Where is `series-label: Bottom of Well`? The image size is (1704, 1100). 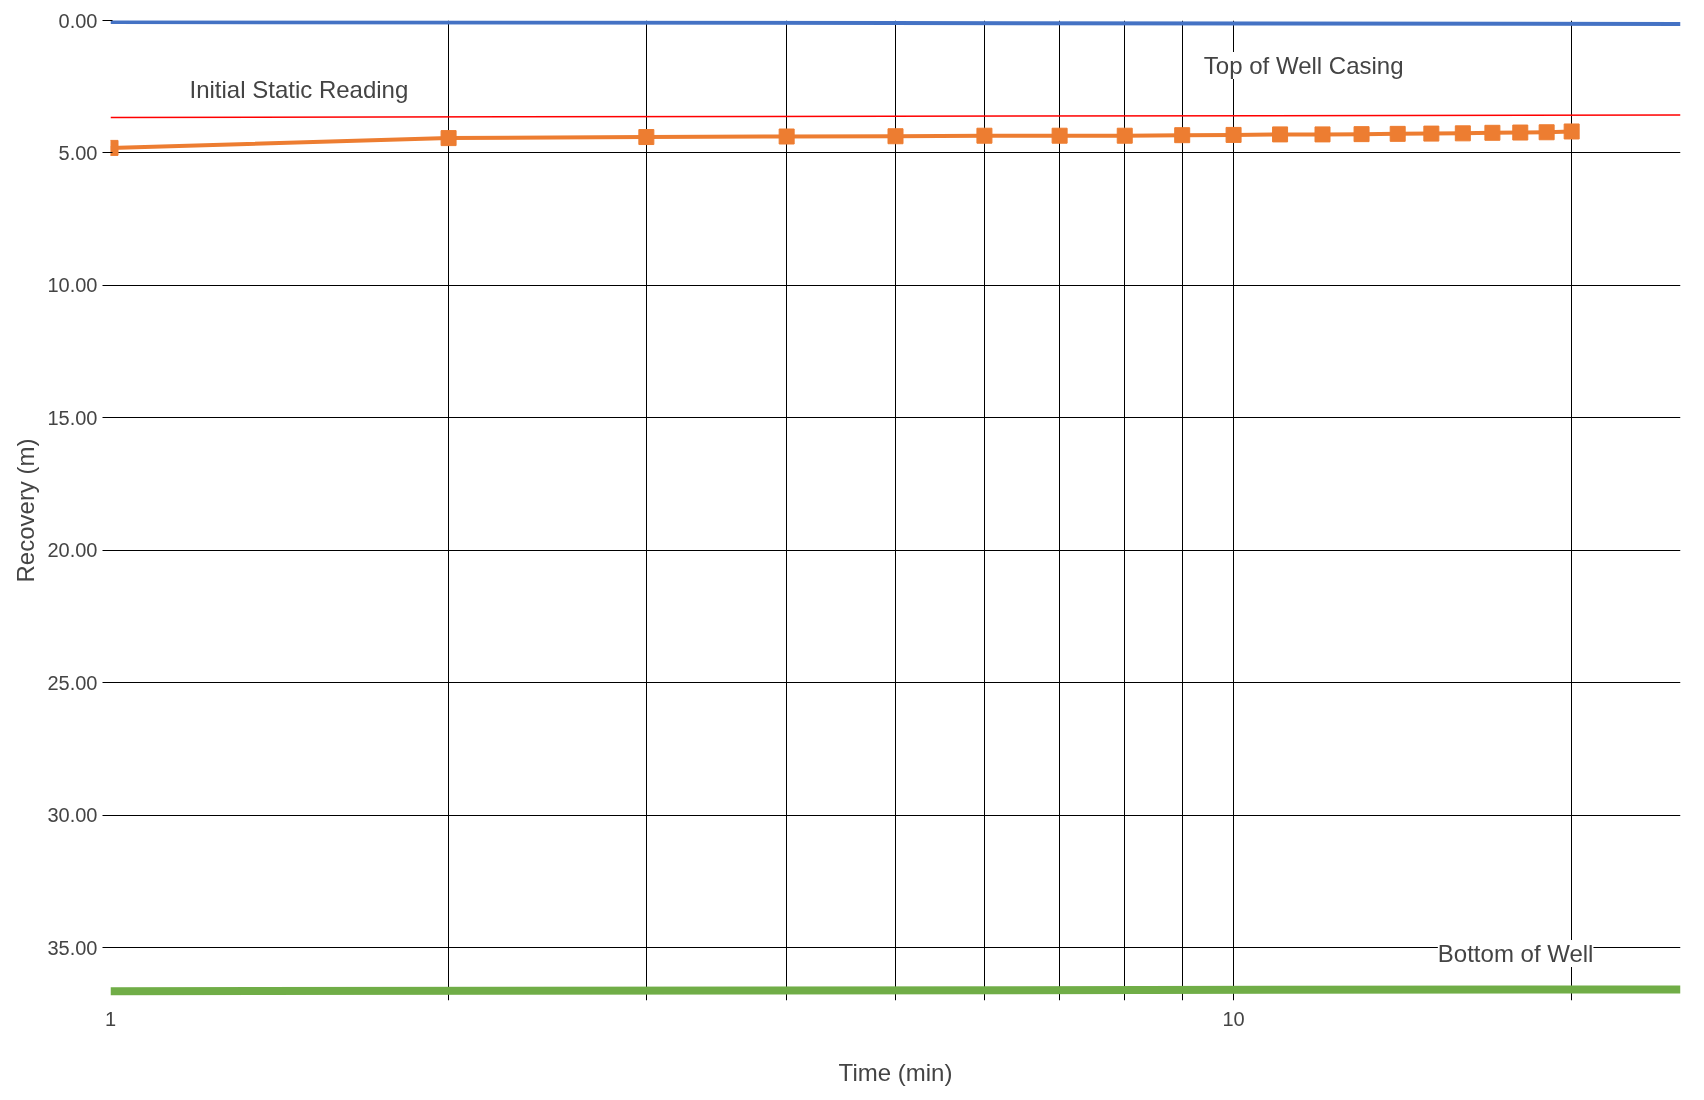 series-label: Bottom of Well is located at coordinates (1515, 954).